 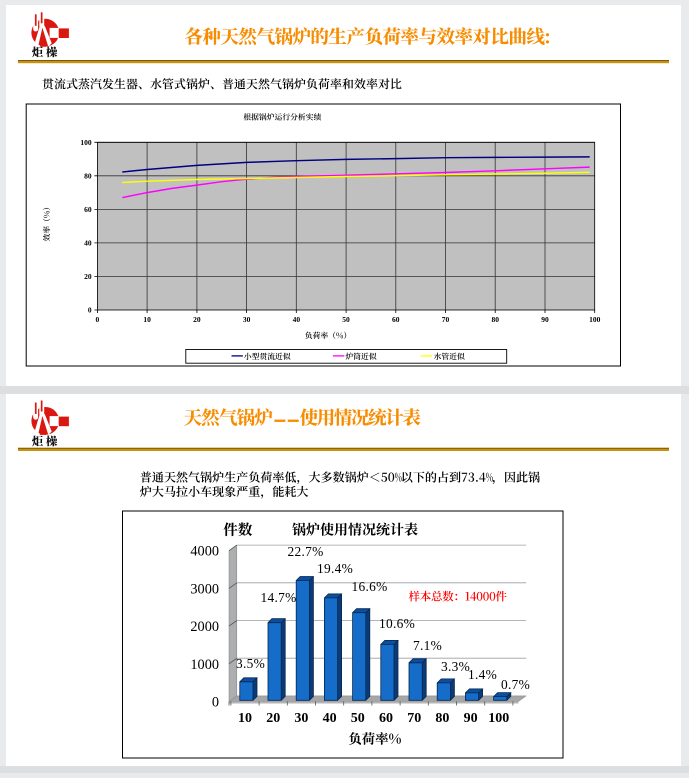 What do you see at coordinates (279, 597) in the screenshot?
I see `svg-text: 14.7%` at bounding box center [279, 597].